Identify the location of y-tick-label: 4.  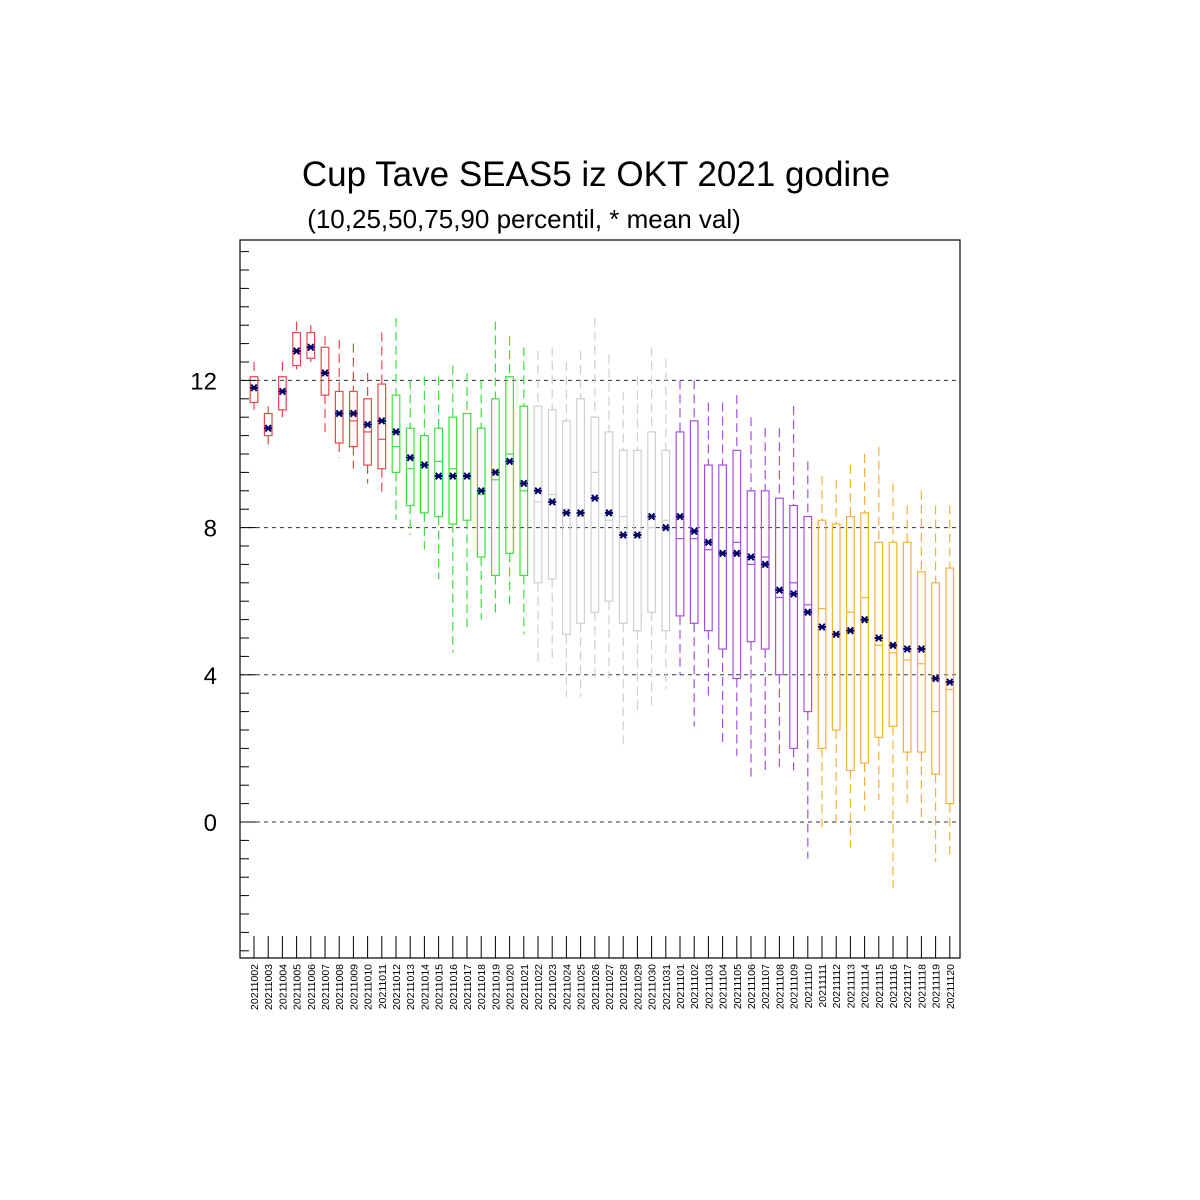
(210, 676).